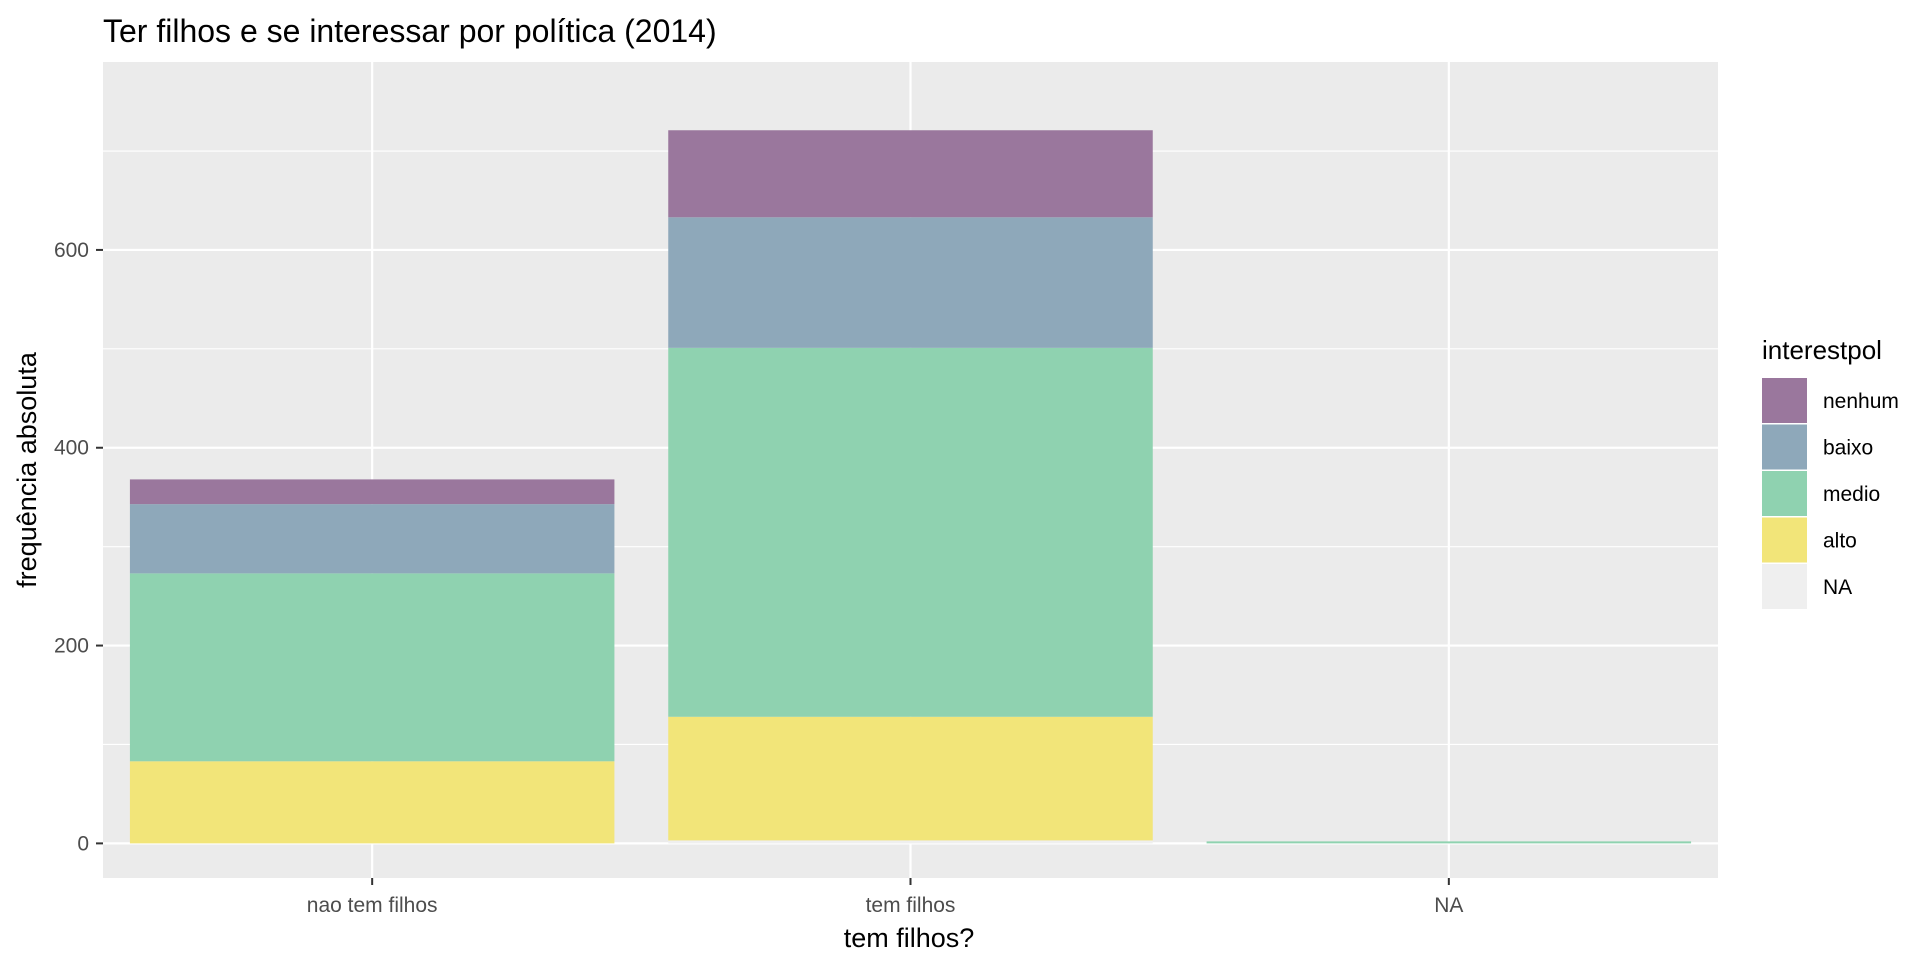 The image size is (1920, 960). I want to click on x-tick-label: nao tem filhos, so click(372, 905).